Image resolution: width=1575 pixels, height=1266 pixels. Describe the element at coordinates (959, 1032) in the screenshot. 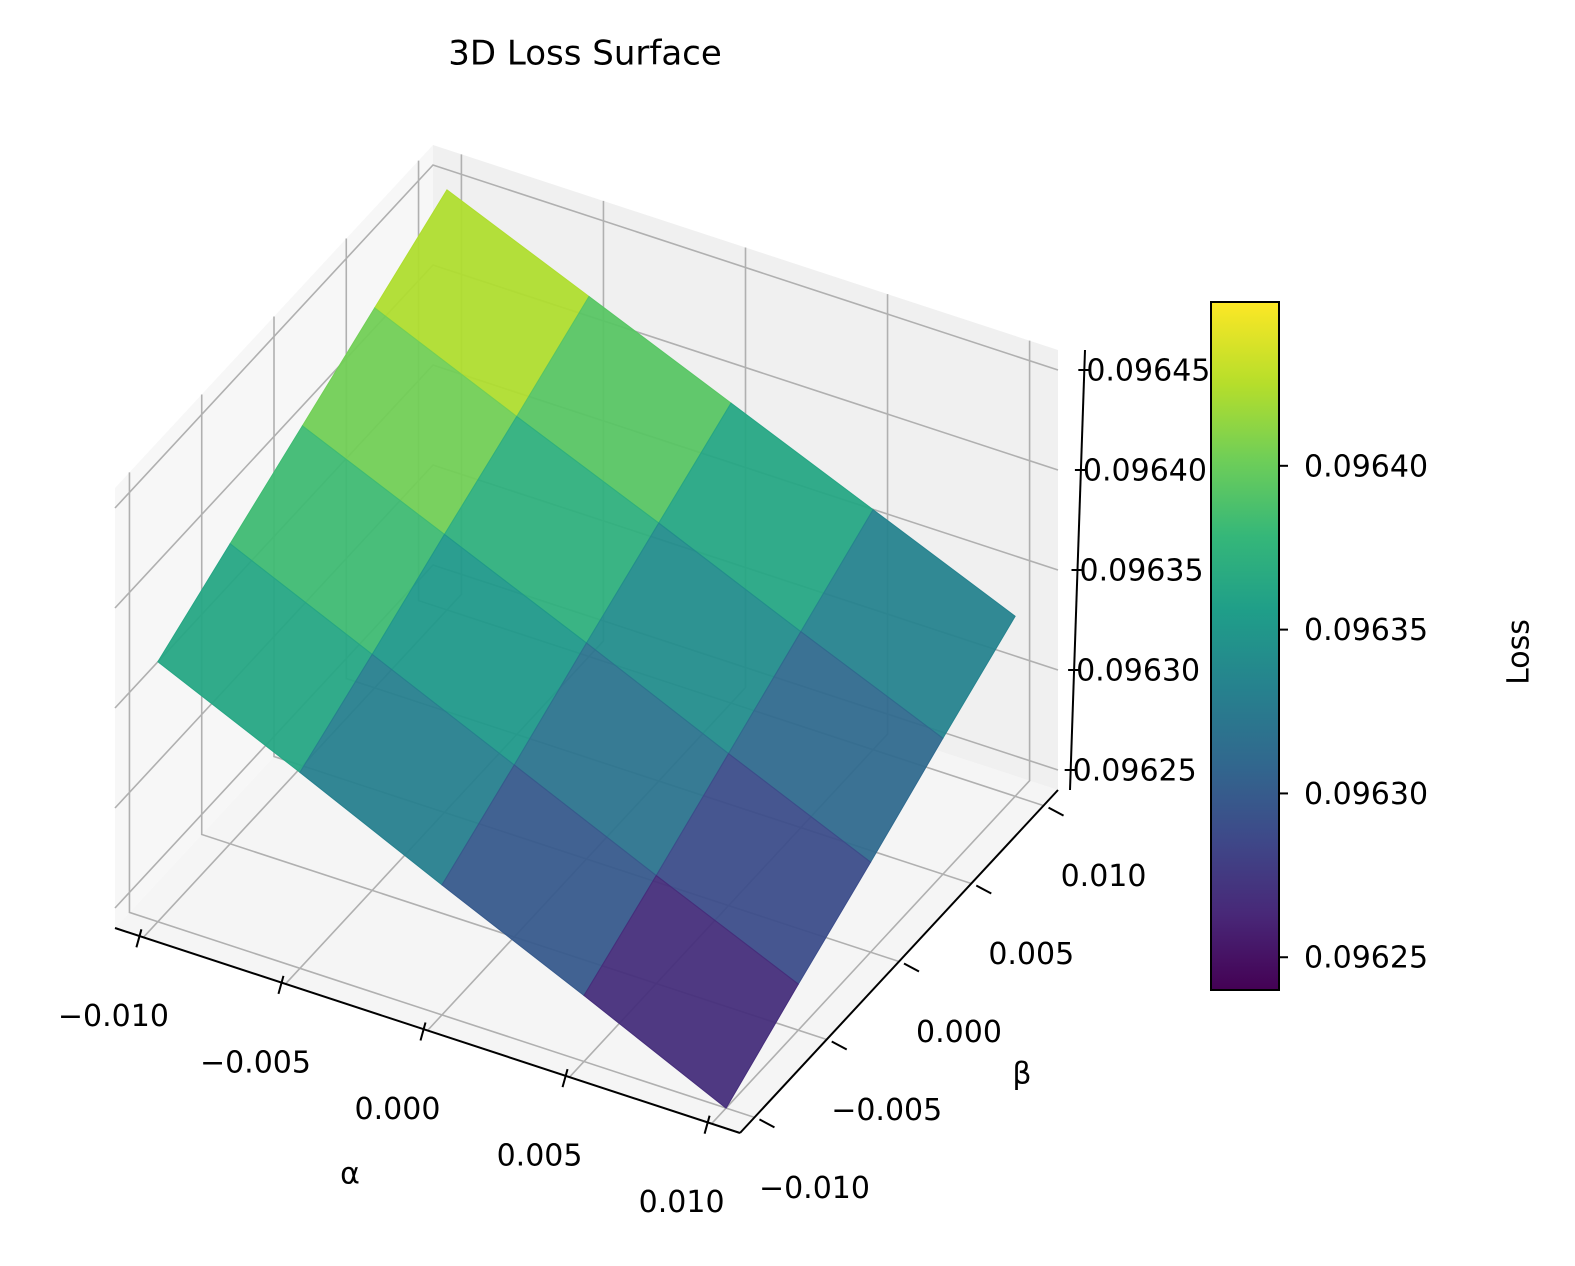

I see `y-tick-label: 0.000` at that location.